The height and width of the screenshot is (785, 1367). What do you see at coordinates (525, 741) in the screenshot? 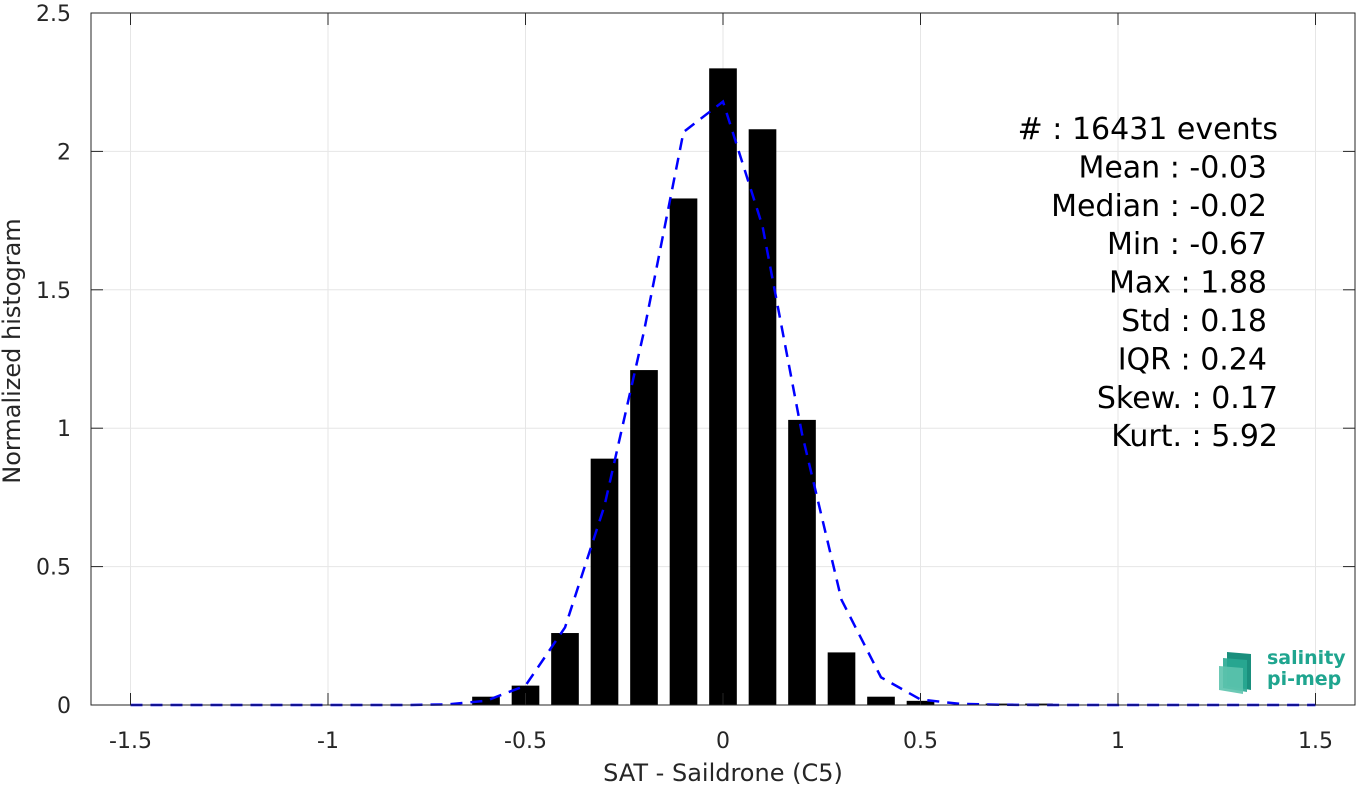
I see `x-tick-label: -0.5` at bounding box center [525, 741].